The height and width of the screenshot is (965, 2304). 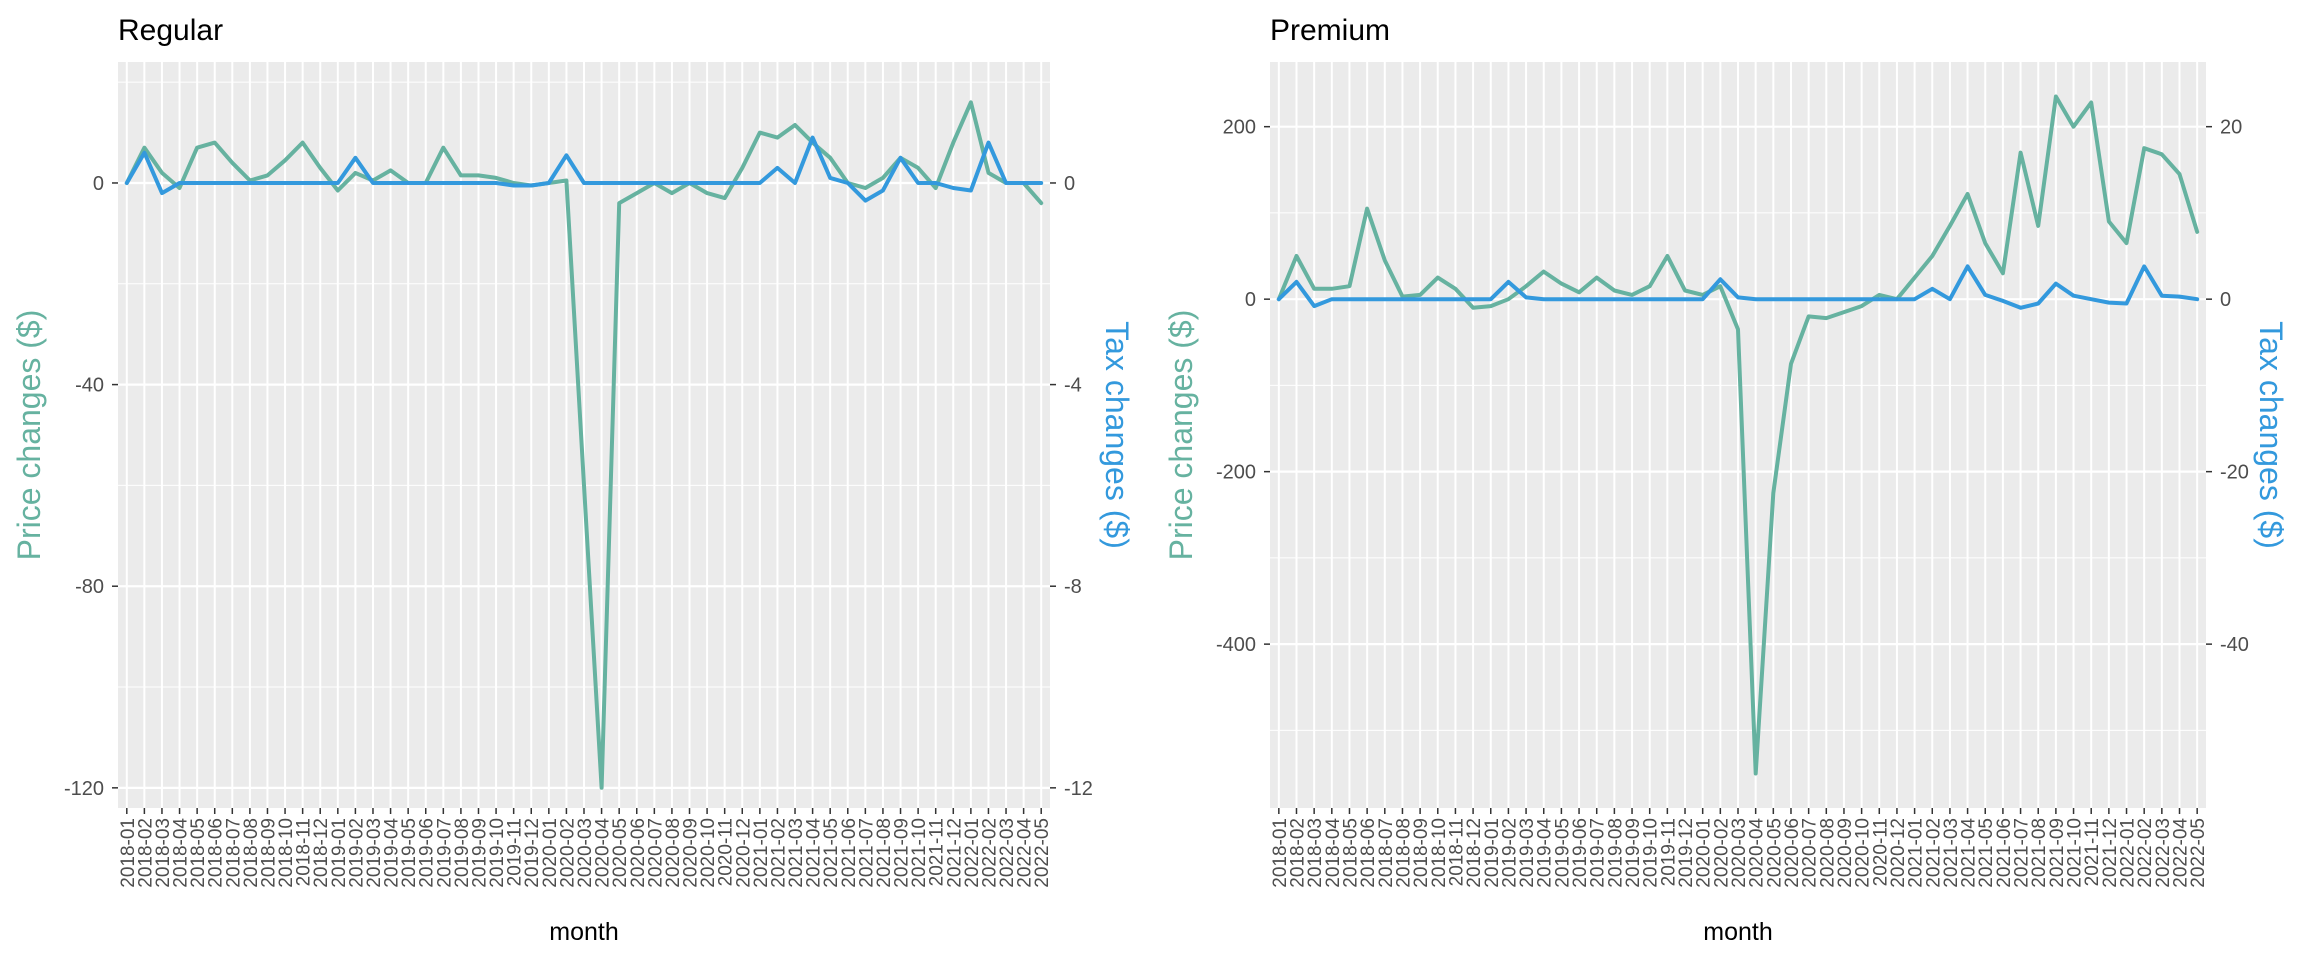 What do you see at coordinates (620, 853) in the screenshot?
I see `x-tick-label: 2020-05` at bounding box center [620, 853].